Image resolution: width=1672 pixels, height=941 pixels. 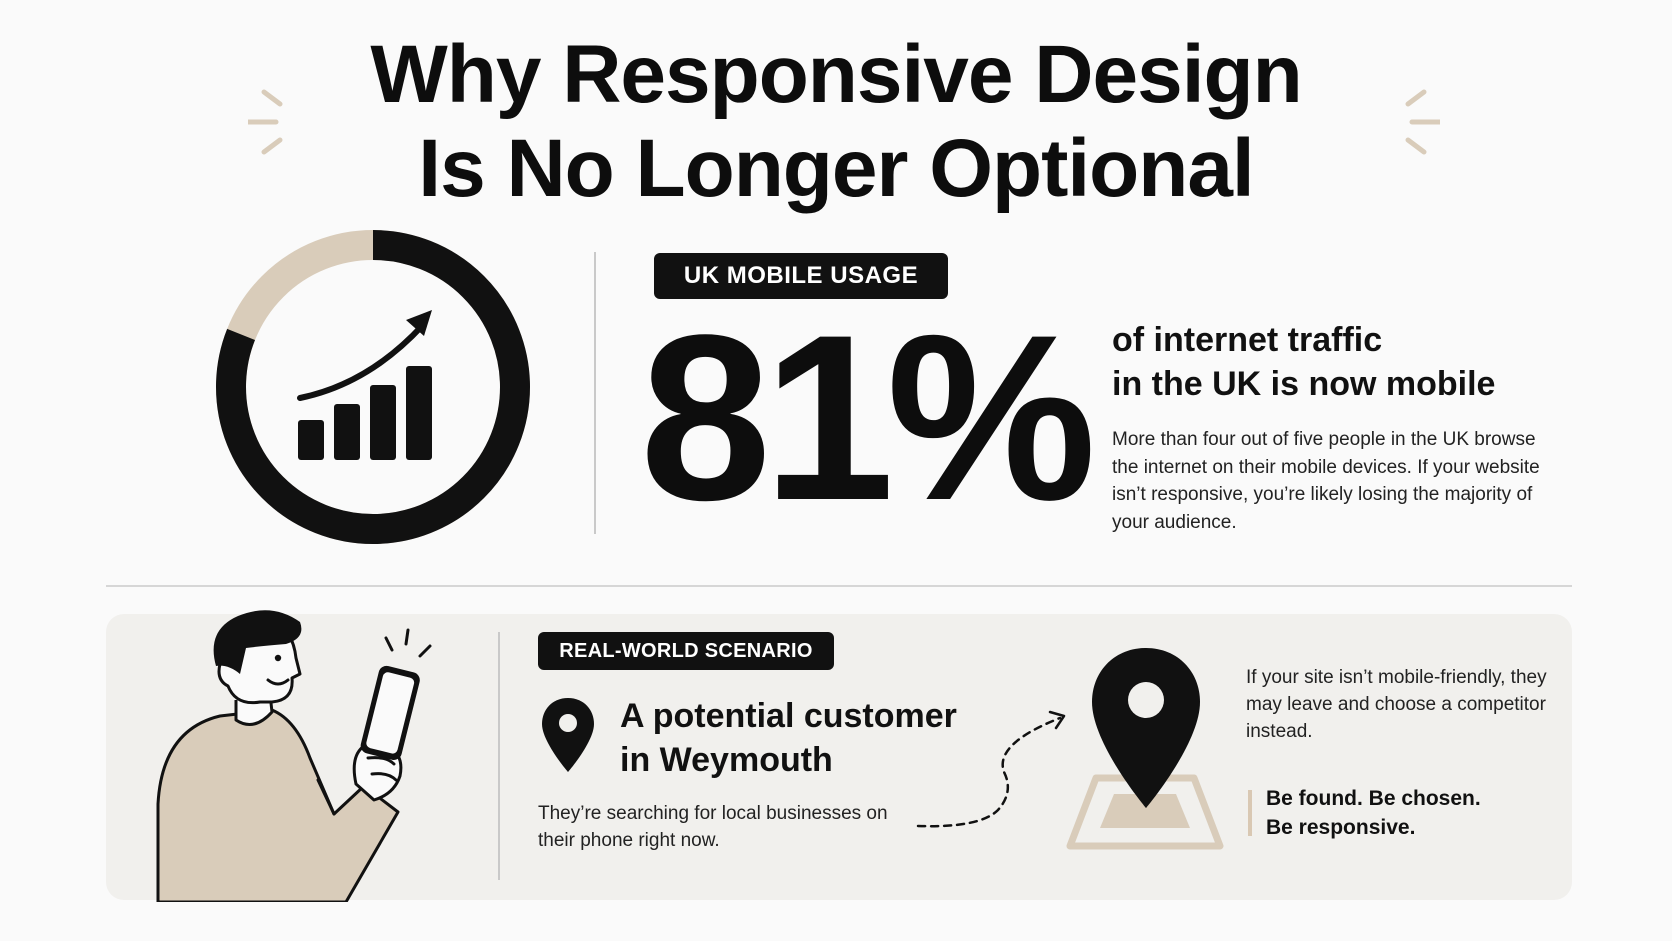 I want to click on dashed-arrow-icon, so click(x=991, y=769).